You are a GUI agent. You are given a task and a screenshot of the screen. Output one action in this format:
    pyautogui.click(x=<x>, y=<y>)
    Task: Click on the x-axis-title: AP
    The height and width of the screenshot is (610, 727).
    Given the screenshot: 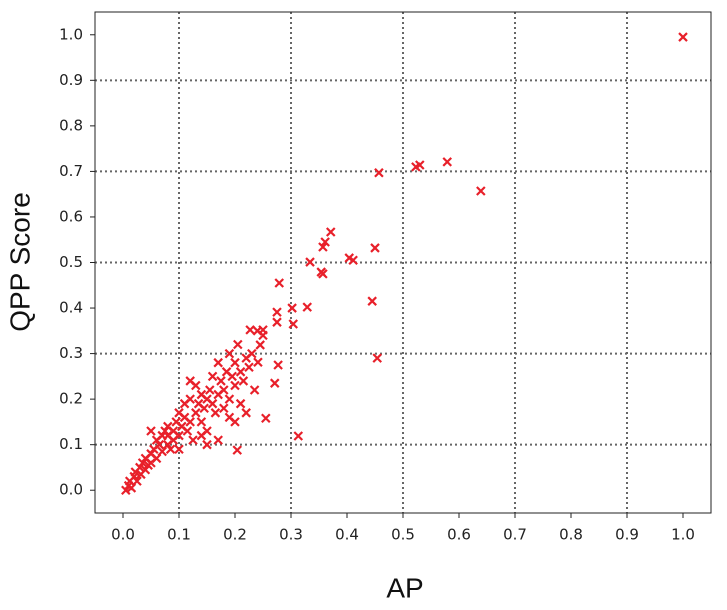 What is the action you would take?
    pyautogui.click(x=404, y=587)
    